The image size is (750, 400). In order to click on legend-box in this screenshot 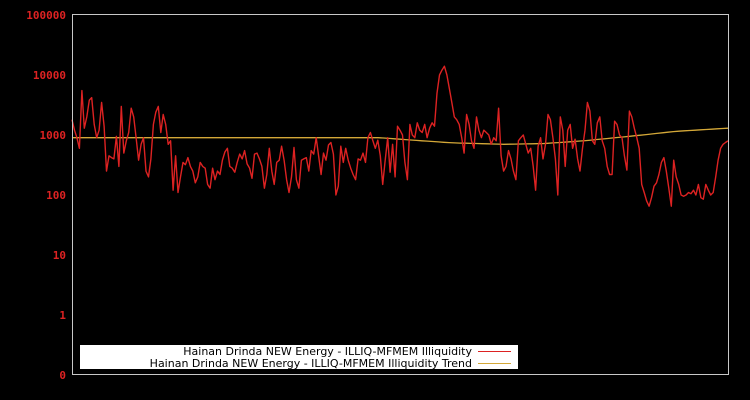, I will do `click(299, 357)`.